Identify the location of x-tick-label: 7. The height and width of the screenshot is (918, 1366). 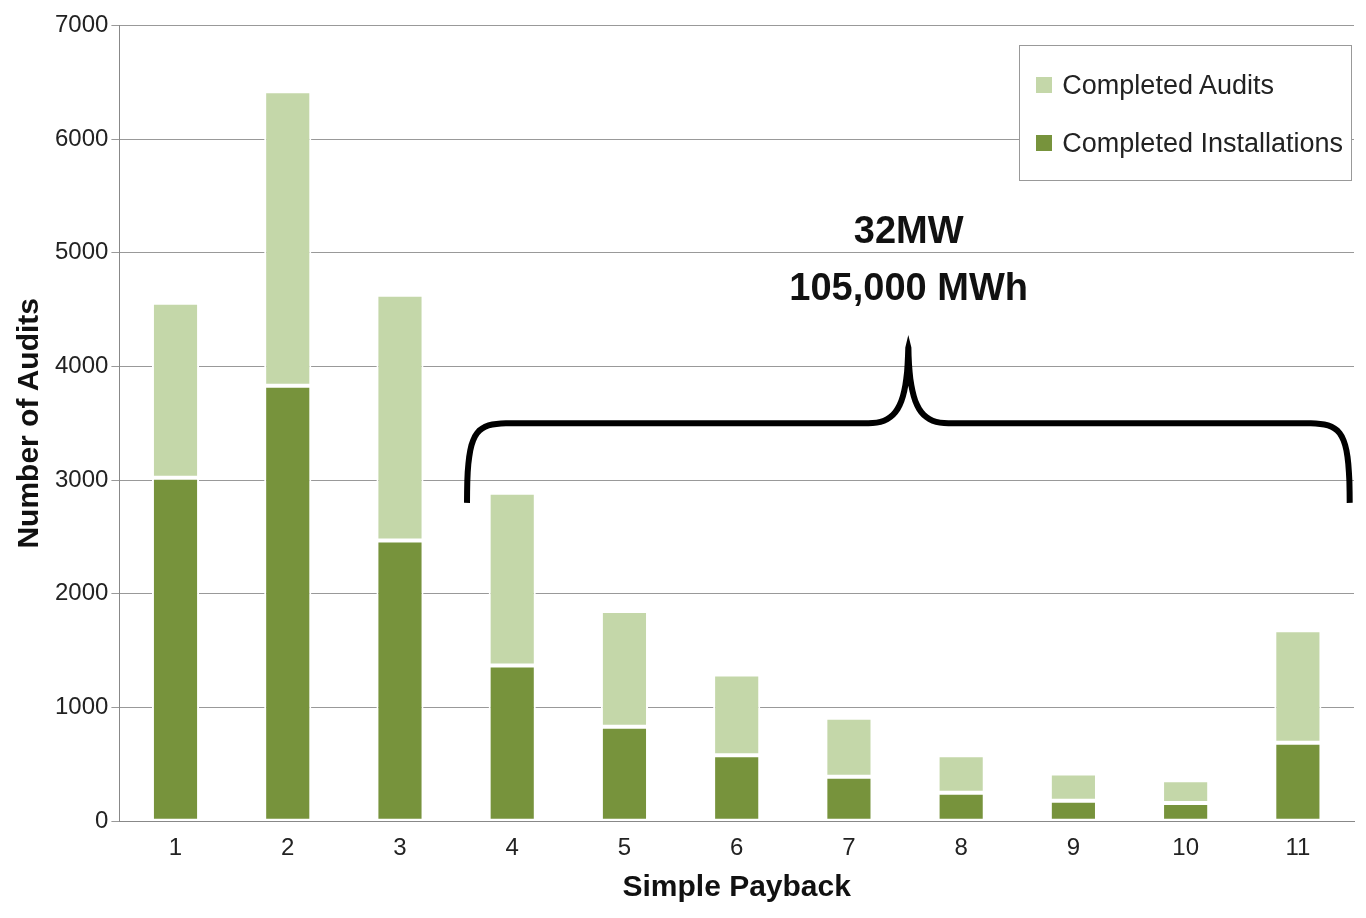
(849, 847).